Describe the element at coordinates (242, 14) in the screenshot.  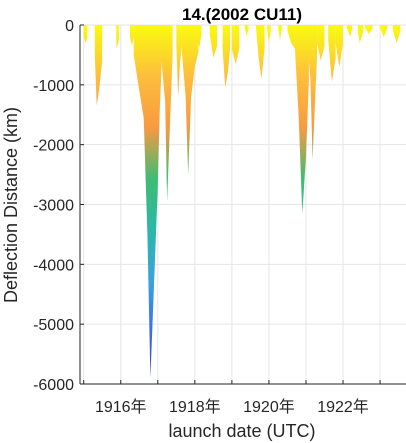
I see `chart-title: 14.(2002 CU11)` at that location.